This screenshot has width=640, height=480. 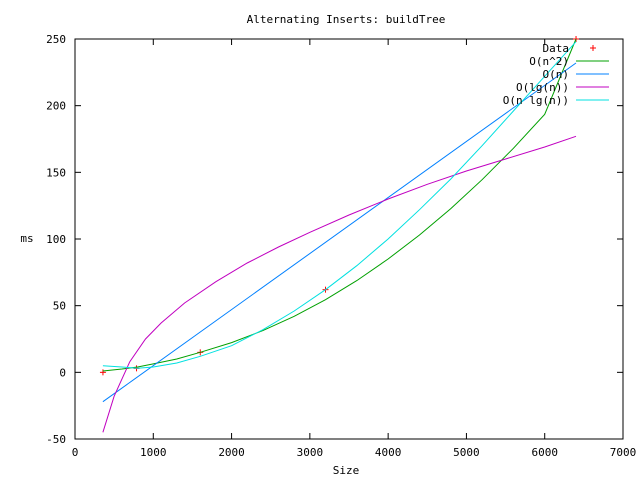 I want to click on y-tick-label: 250, so click(x=56, y=39).